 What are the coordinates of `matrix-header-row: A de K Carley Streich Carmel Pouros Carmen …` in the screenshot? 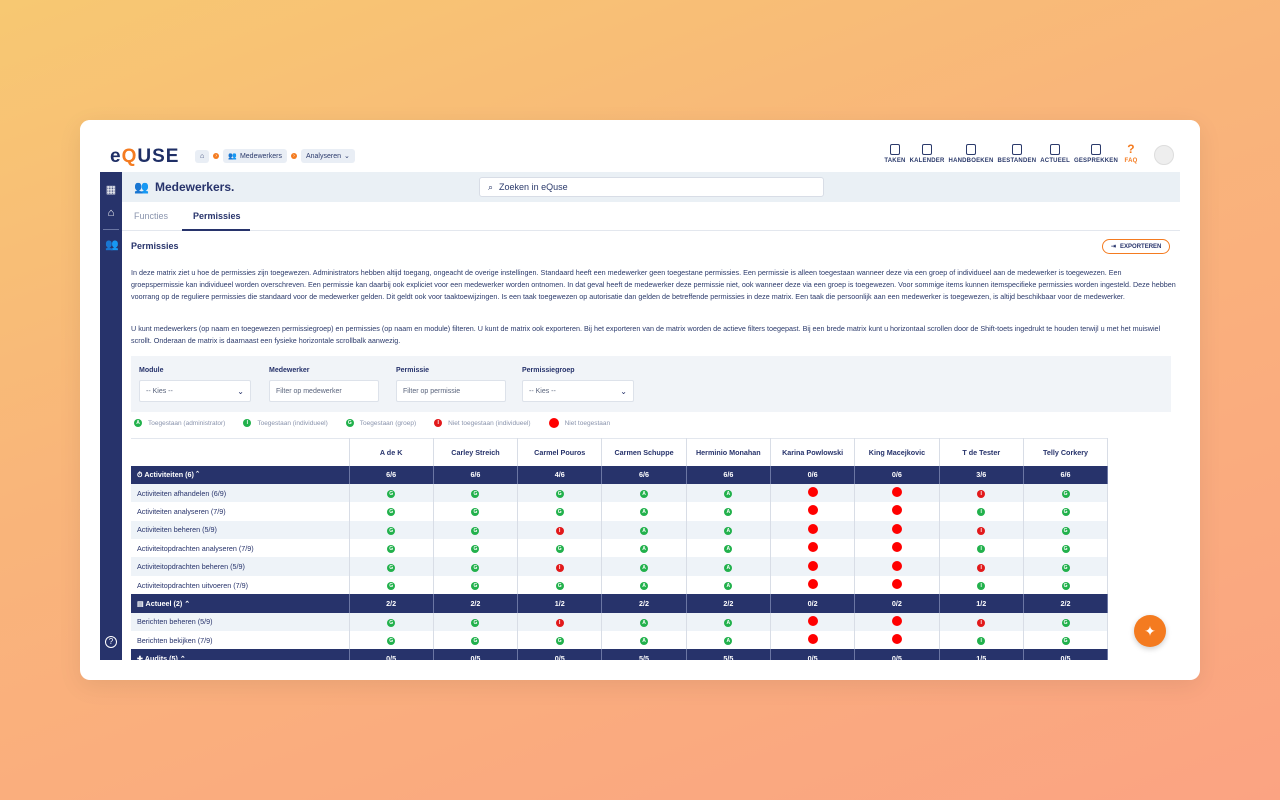 It's located at (620, 452).